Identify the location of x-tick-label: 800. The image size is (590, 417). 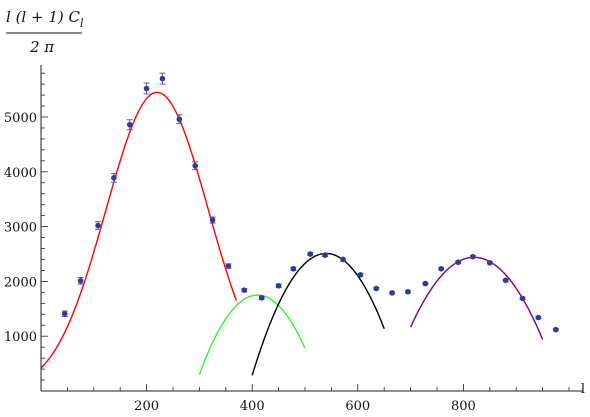
(463, 406).